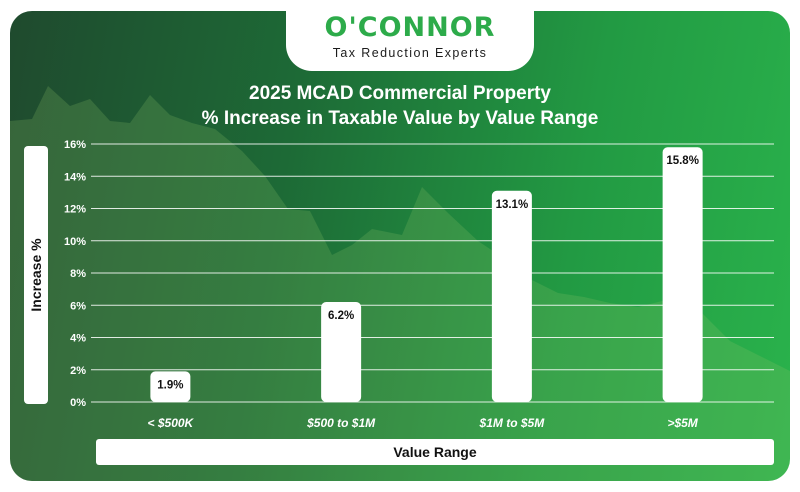 The height and width of the screenshot is (492, 800). What do you see at coordinates (36, 275) in the screenshot?
I see `y-axis-label-box` at bounding box center [36, 275].